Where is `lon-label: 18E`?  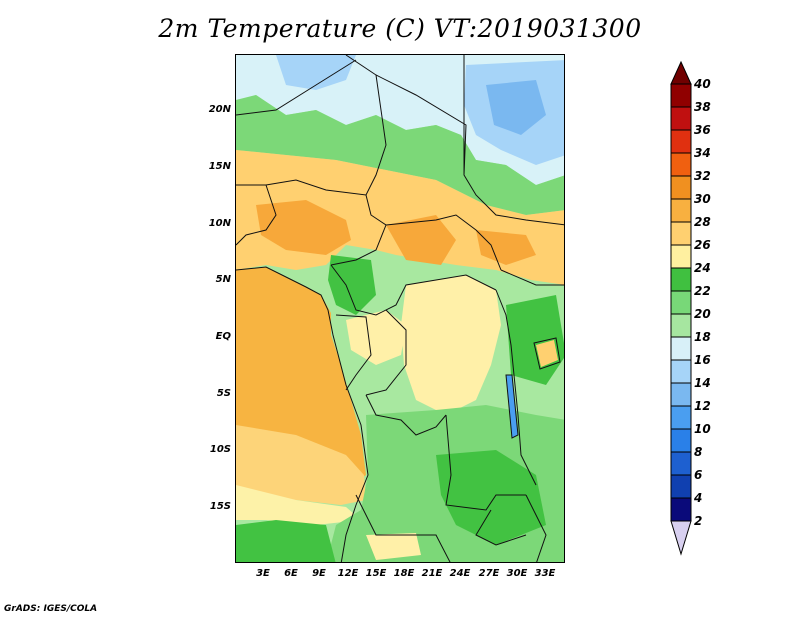 lon-label: 18E is located at coordinates (404, 573).